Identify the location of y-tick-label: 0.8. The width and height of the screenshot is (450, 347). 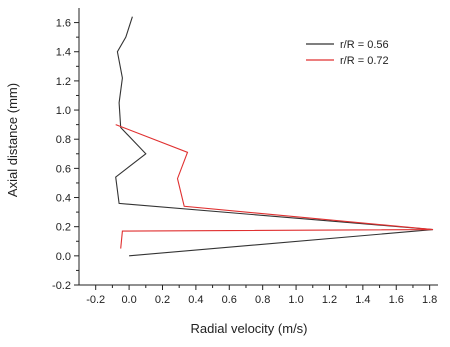
(63, 140).